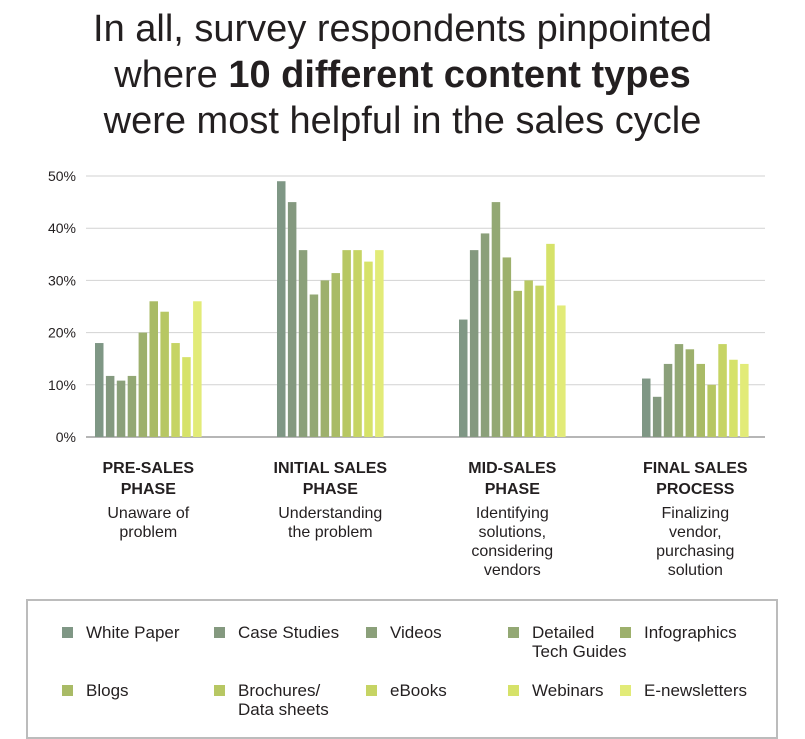  Describe the element at coordinates (283, 700) in the screenshot. I see `legend-label: Brochures/ Data sheets` at that location.